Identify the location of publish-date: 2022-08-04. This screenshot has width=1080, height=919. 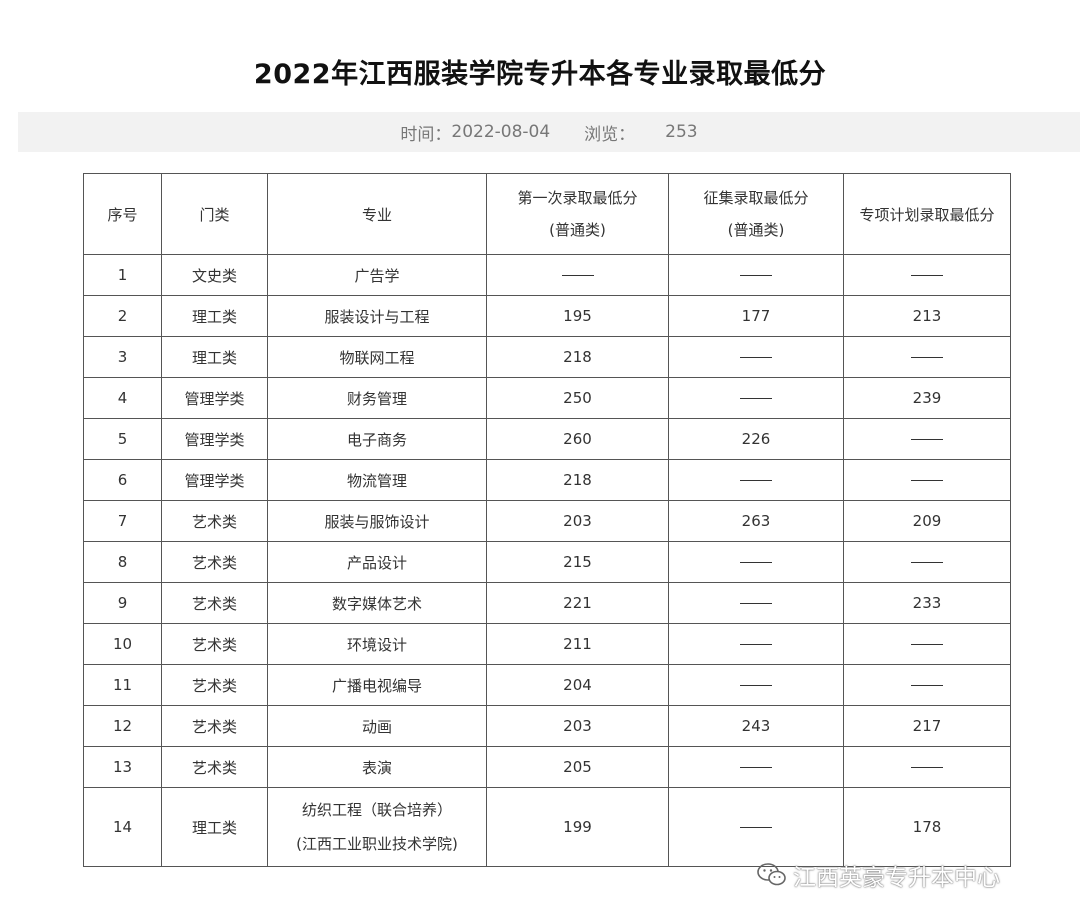
(501, 132).